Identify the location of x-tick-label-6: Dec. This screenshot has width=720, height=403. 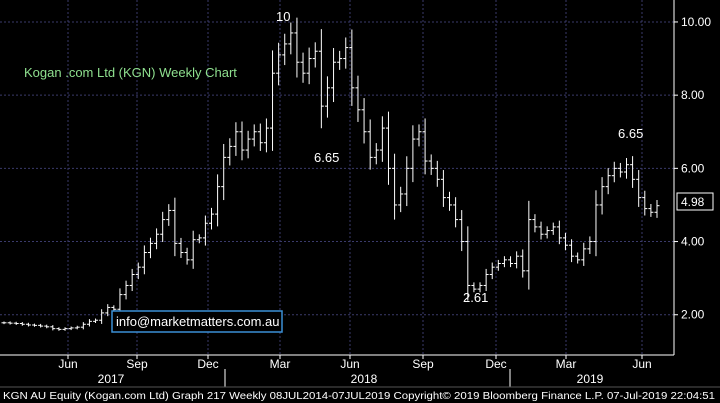
(495, 364).